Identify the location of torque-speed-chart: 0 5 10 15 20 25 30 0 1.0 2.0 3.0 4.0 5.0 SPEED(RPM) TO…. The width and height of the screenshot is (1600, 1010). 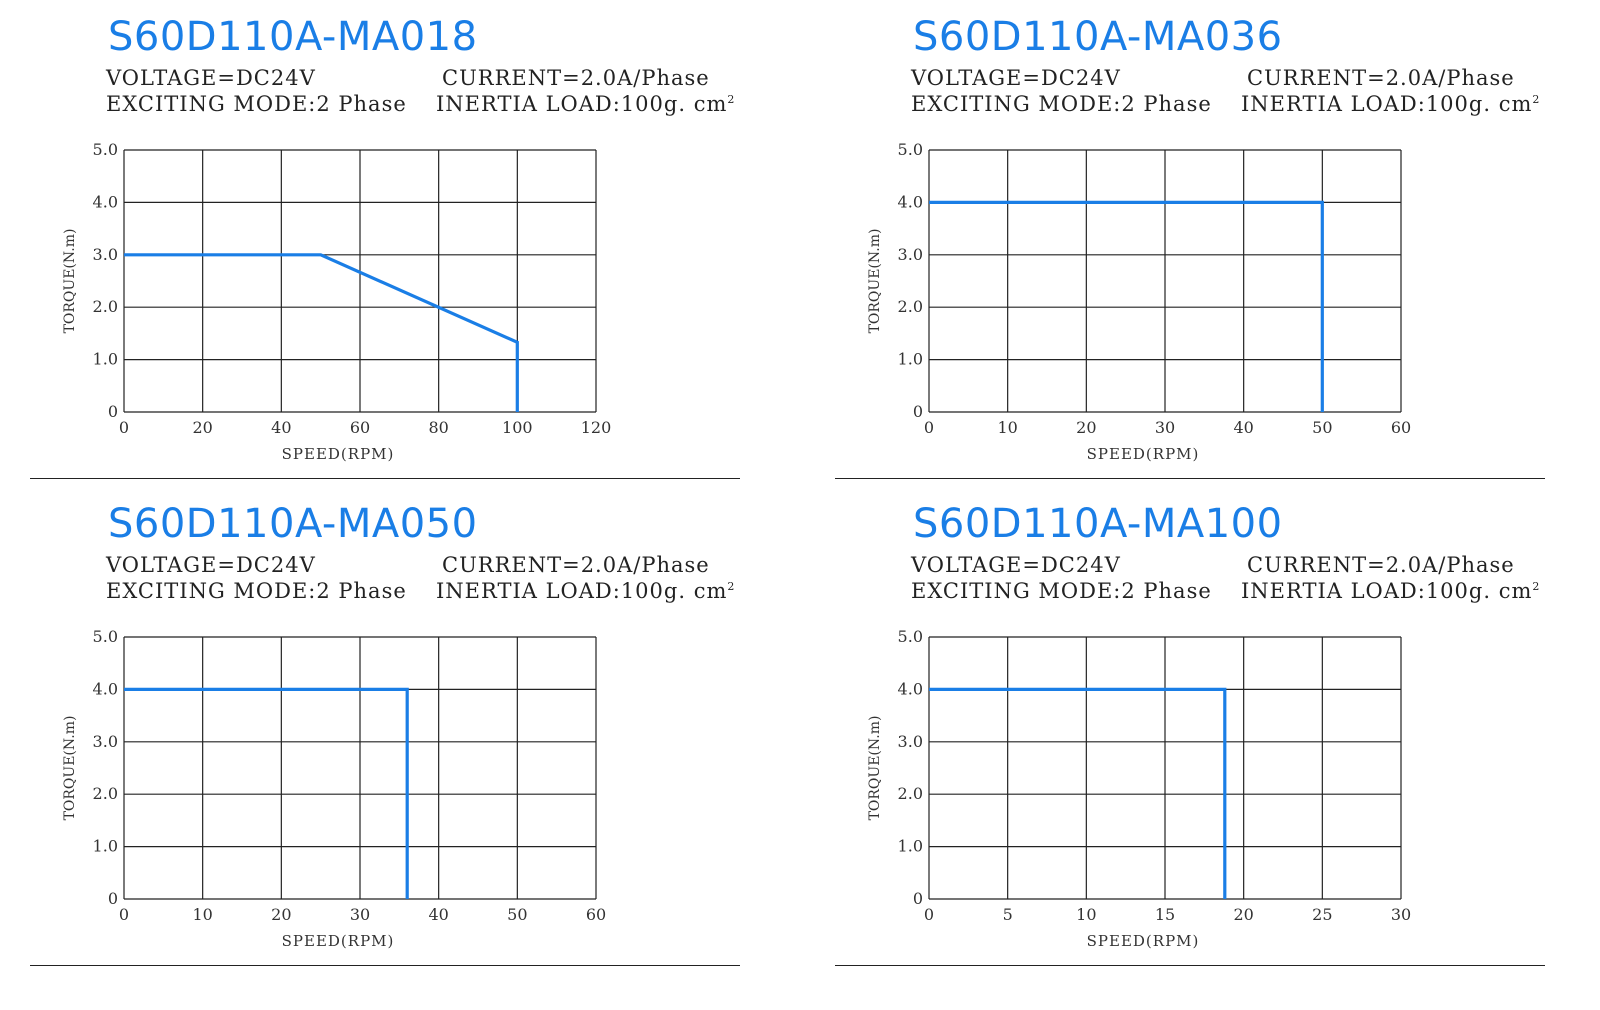
(1139, 788).